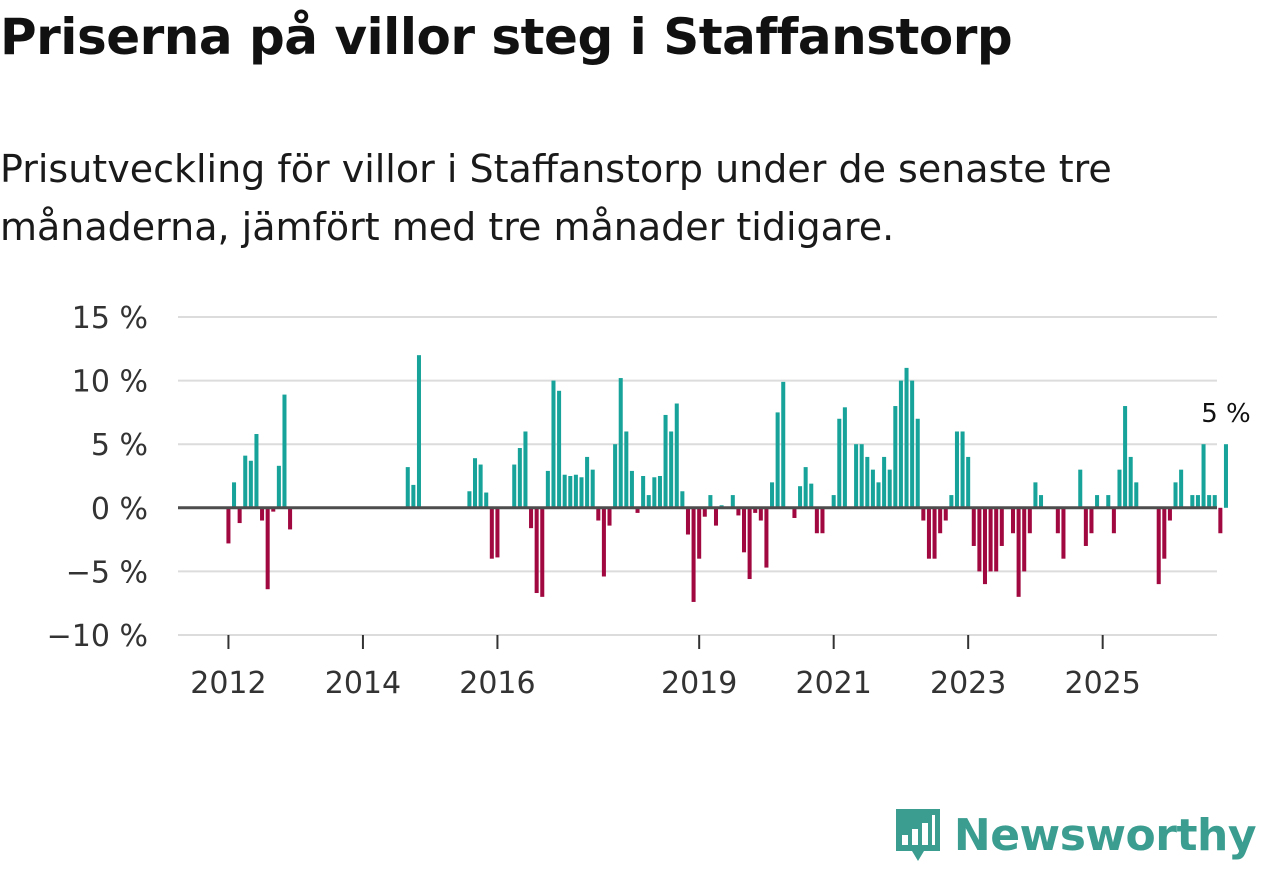 This screenshot has height=879, width=1262. What do you see at coordinates (497, 683) in the screenshot?
I see `x-tick-label: 2016` at bounding box center [497, 683].